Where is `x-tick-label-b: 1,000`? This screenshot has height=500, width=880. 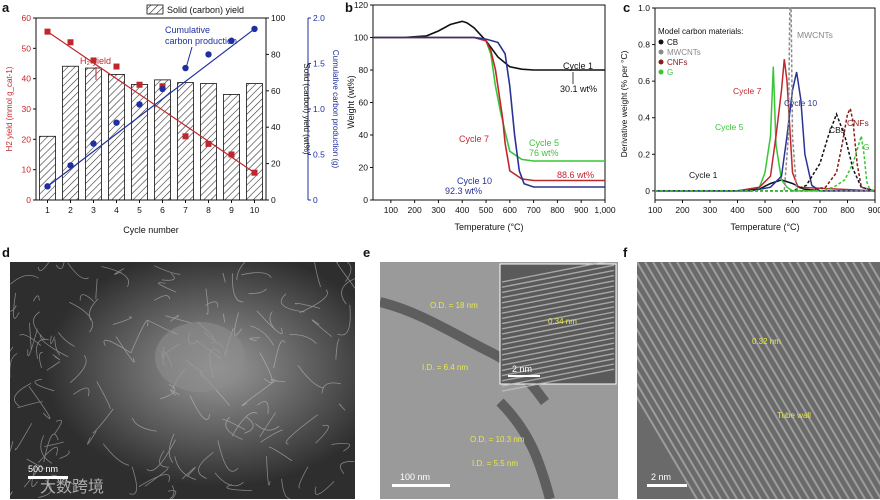 x-tick-label-b: 1,000 is located at coordinates (605, 210).